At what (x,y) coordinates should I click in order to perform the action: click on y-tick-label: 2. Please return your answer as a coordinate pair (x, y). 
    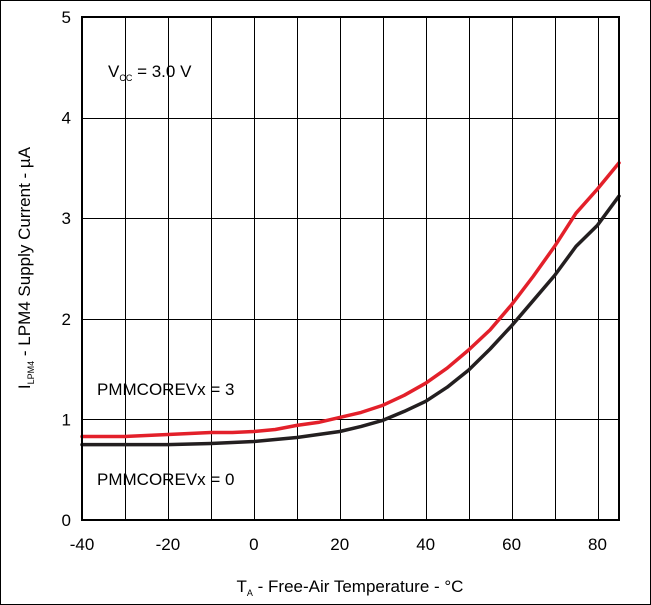
    Looking at the image, I should click on (66, 319).